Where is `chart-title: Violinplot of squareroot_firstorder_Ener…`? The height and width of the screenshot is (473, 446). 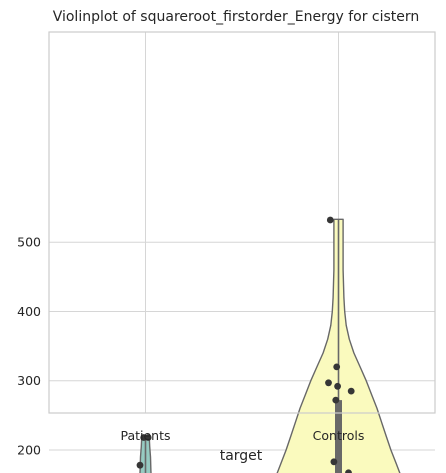
chart-title: Violinplot of squareroot_firstorder_Ener… is located at coordinates (236, 17).